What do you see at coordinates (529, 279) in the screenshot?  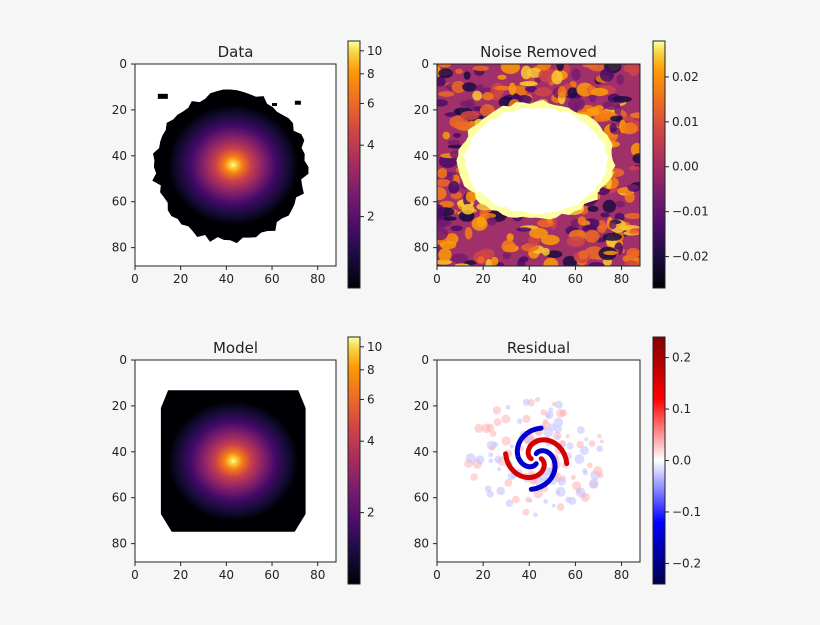 I see `x-tick-label: 40` at bounding box center [529, 279].